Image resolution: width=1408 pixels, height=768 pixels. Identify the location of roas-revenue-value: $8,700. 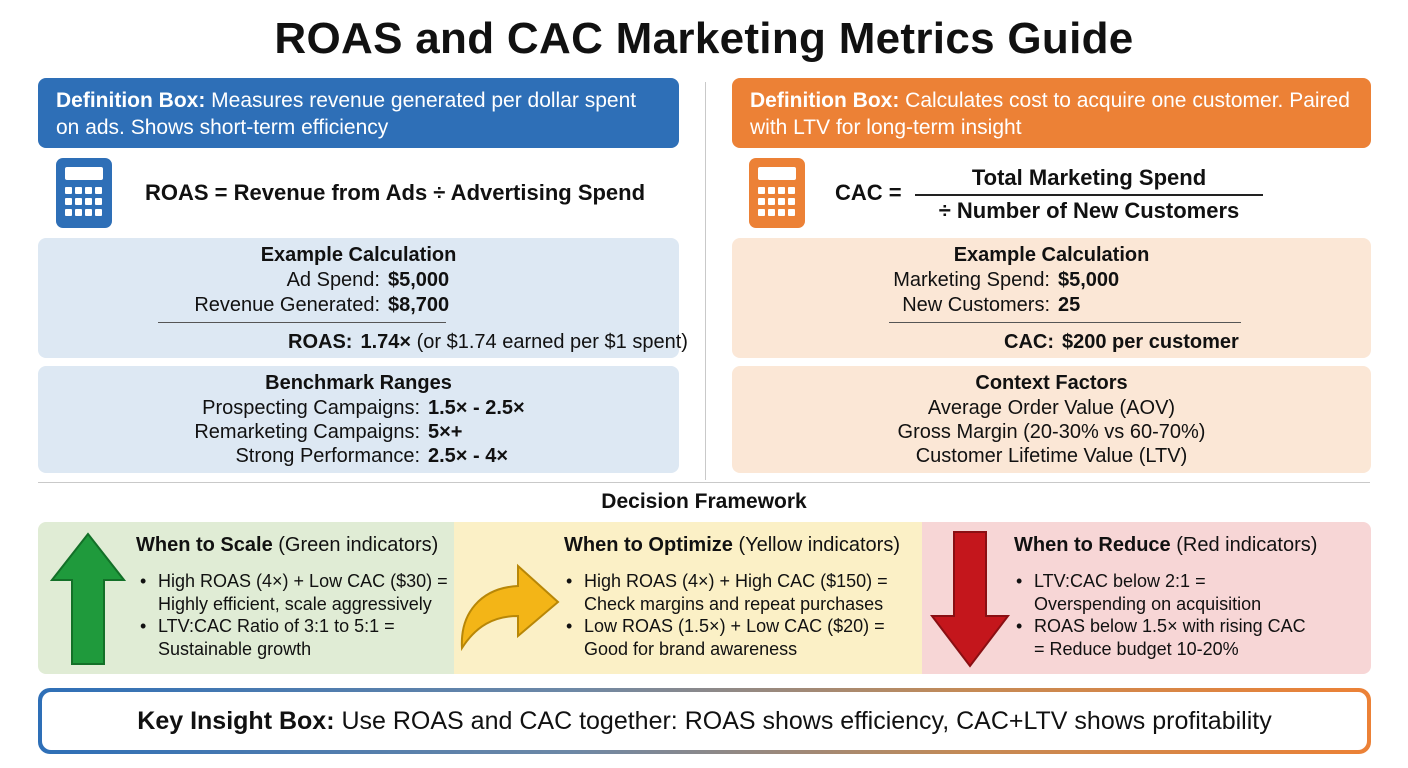
(419, 305).